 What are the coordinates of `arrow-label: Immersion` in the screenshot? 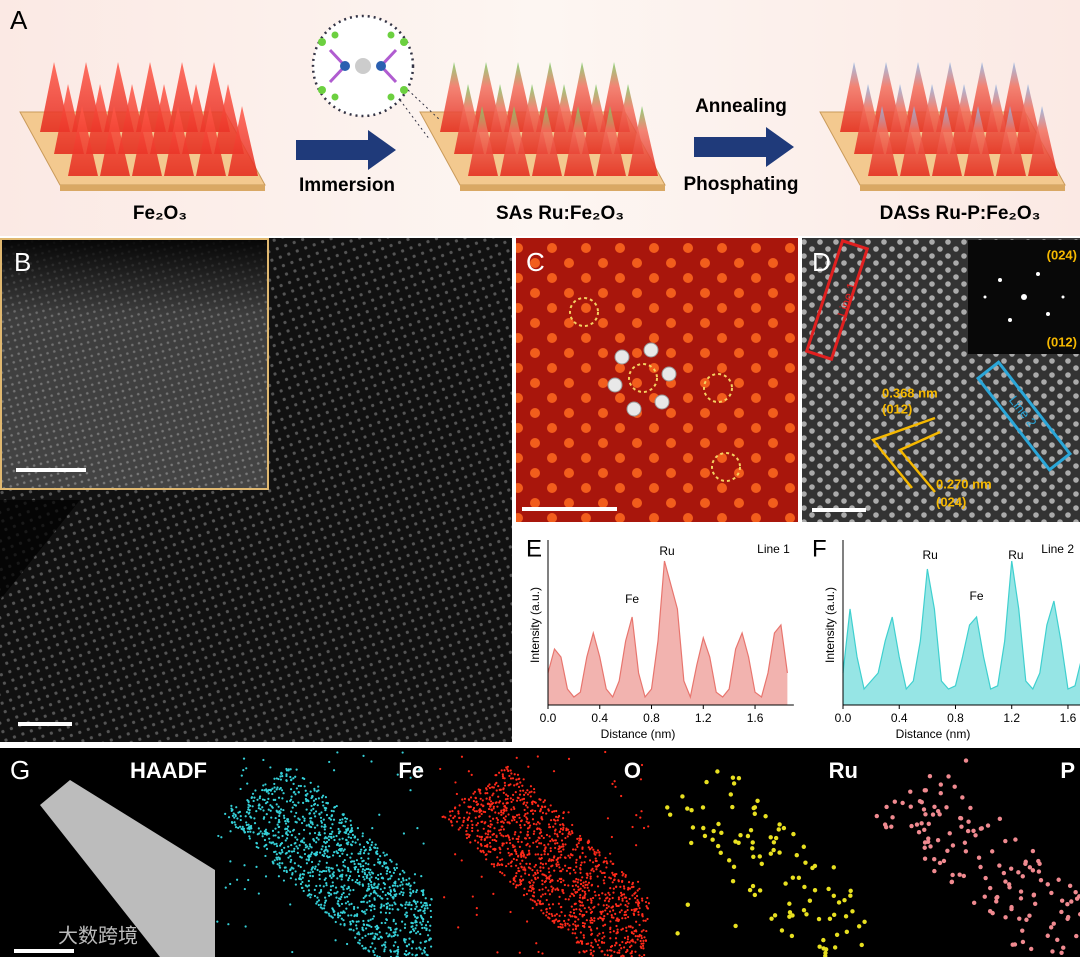 It's located at (347, 185).